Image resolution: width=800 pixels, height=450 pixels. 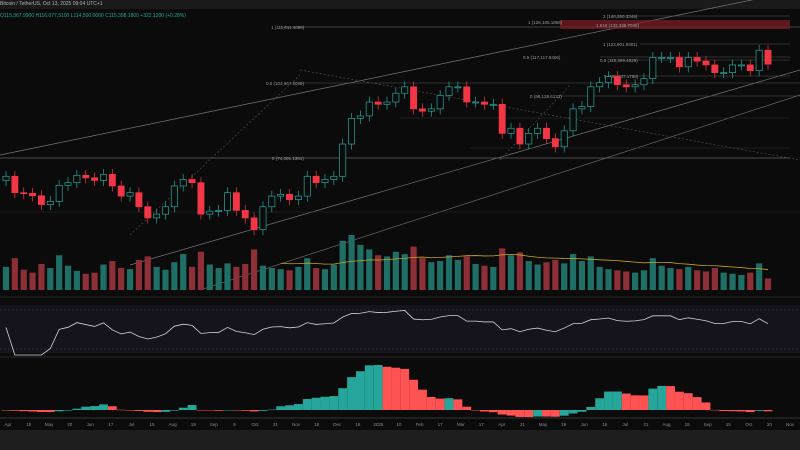 I want to click on fib-label: 0.5 (115,369.4829), so click(x=619, y=60).